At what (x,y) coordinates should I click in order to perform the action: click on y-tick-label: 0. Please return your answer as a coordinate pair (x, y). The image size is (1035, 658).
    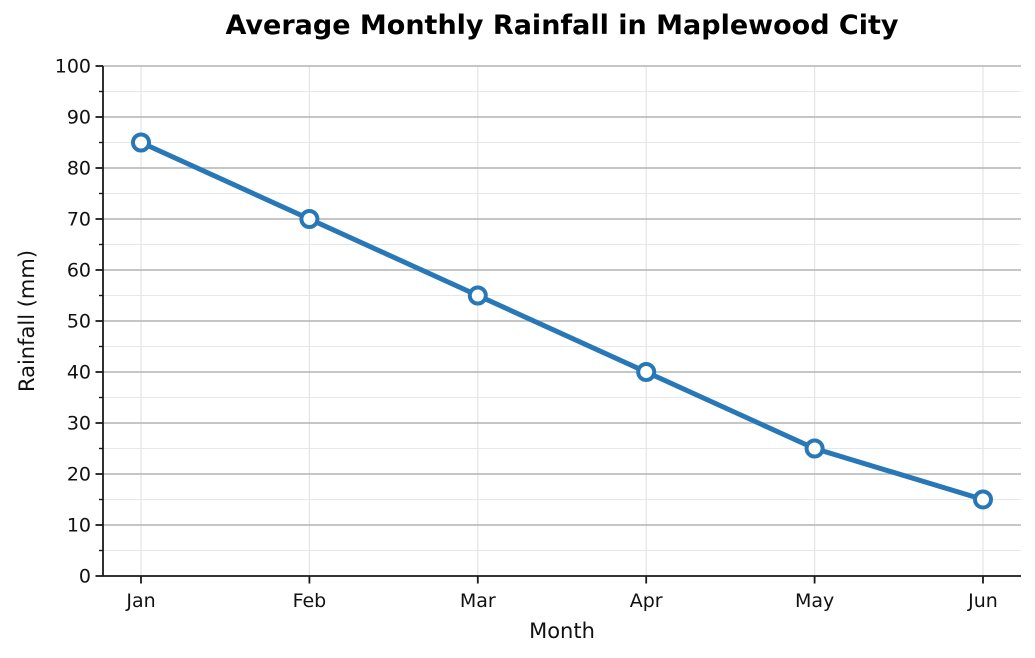
    Looking at the image, I should click on (85, 577).